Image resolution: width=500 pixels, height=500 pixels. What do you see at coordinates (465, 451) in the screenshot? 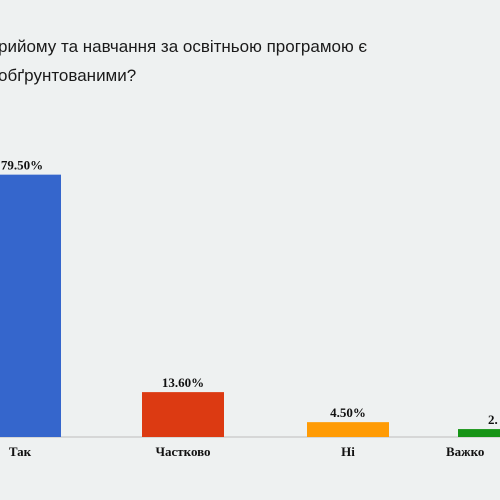
I see `x-tick-label-4: Важко` at bounding box center [465, 451].